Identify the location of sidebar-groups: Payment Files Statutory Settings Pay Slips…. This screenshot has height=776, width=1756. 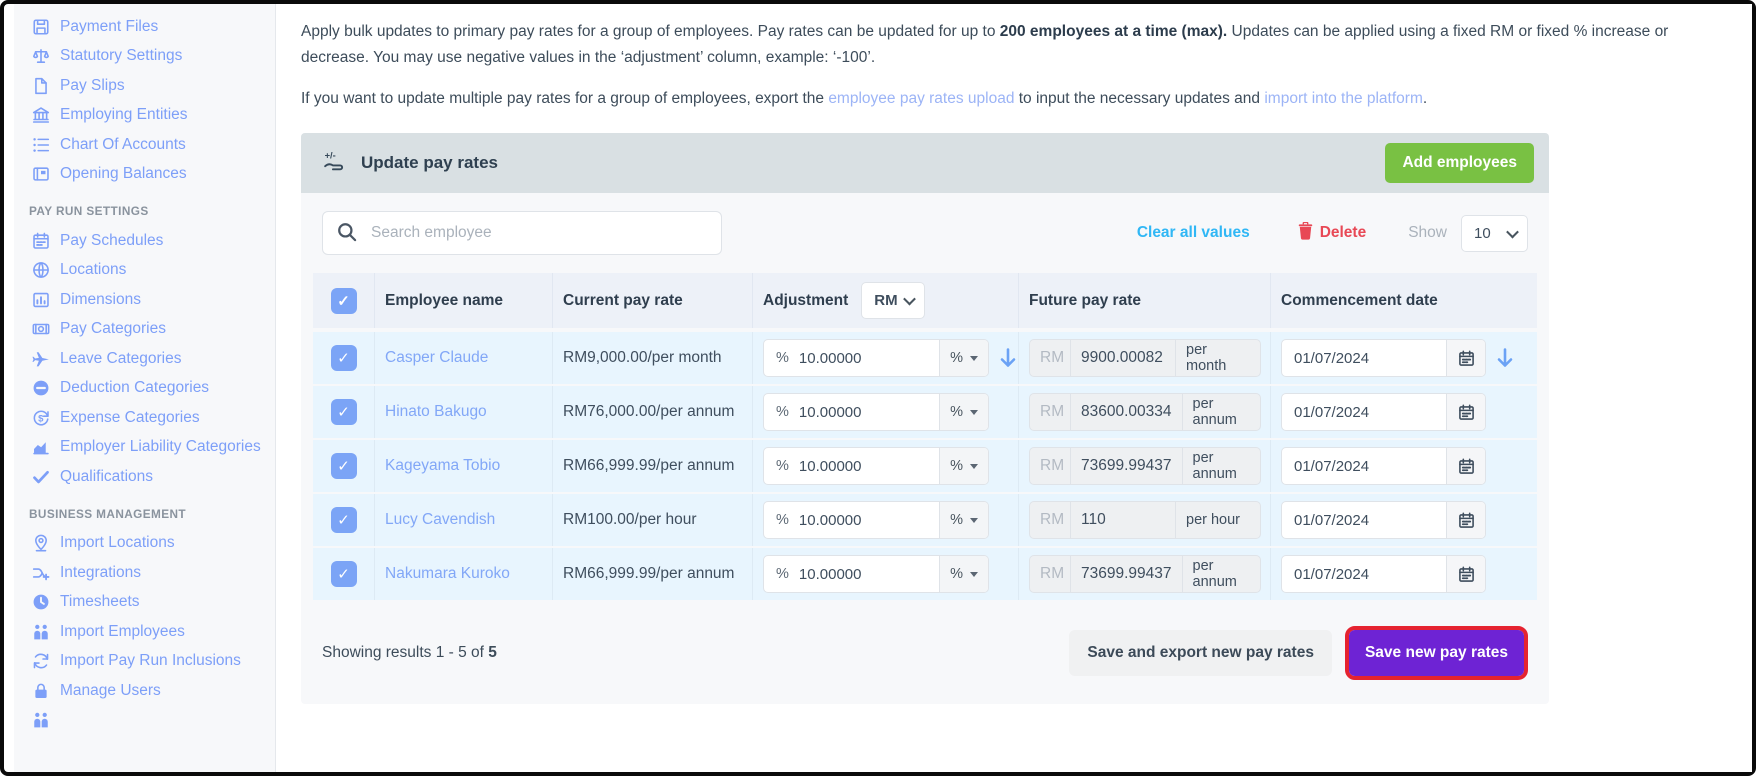
(152, 373).